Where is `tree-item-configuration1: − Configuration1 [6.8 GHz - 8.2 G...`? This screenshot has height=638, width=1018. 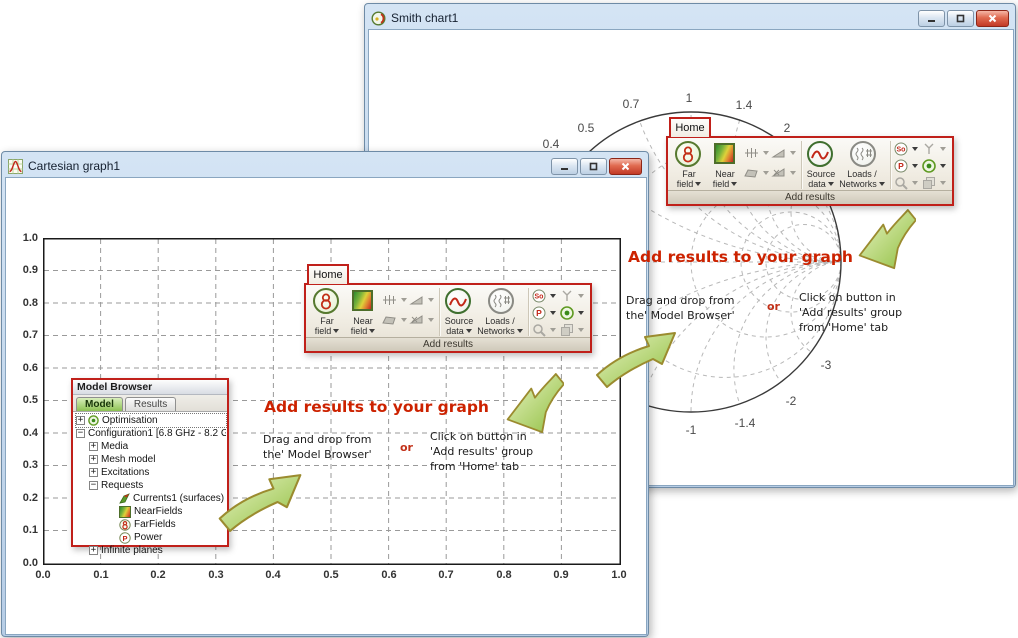
tree-item-configuration1: − Configuration1 [6.8 GHz - 8.2 G... is located at coordinates (151, 433).